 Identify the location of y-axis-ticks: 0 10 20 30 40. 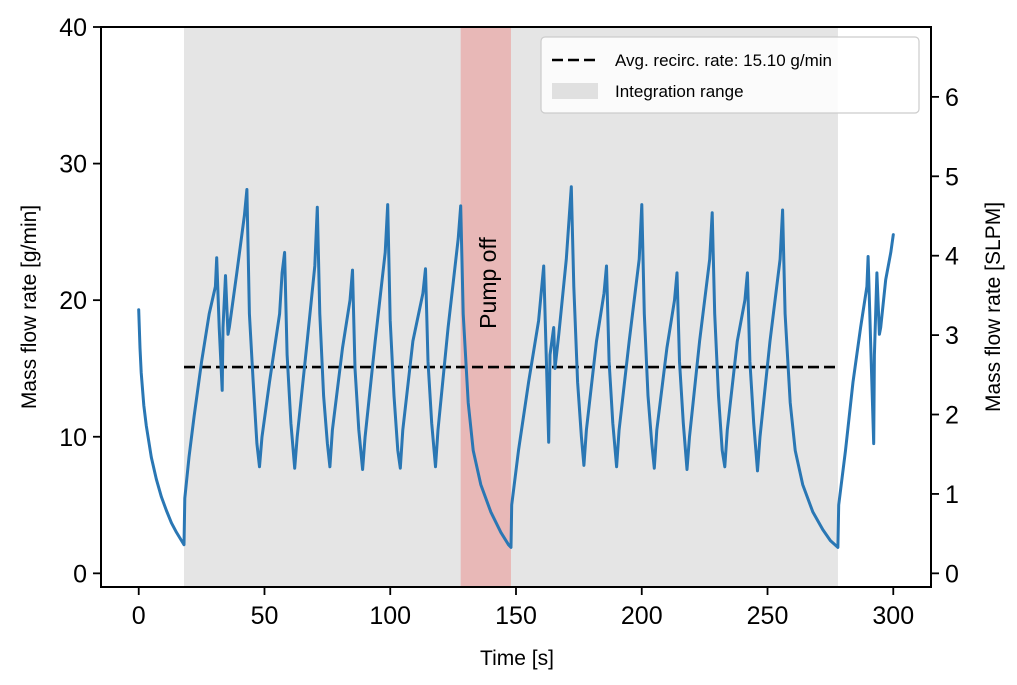
(80, 301).